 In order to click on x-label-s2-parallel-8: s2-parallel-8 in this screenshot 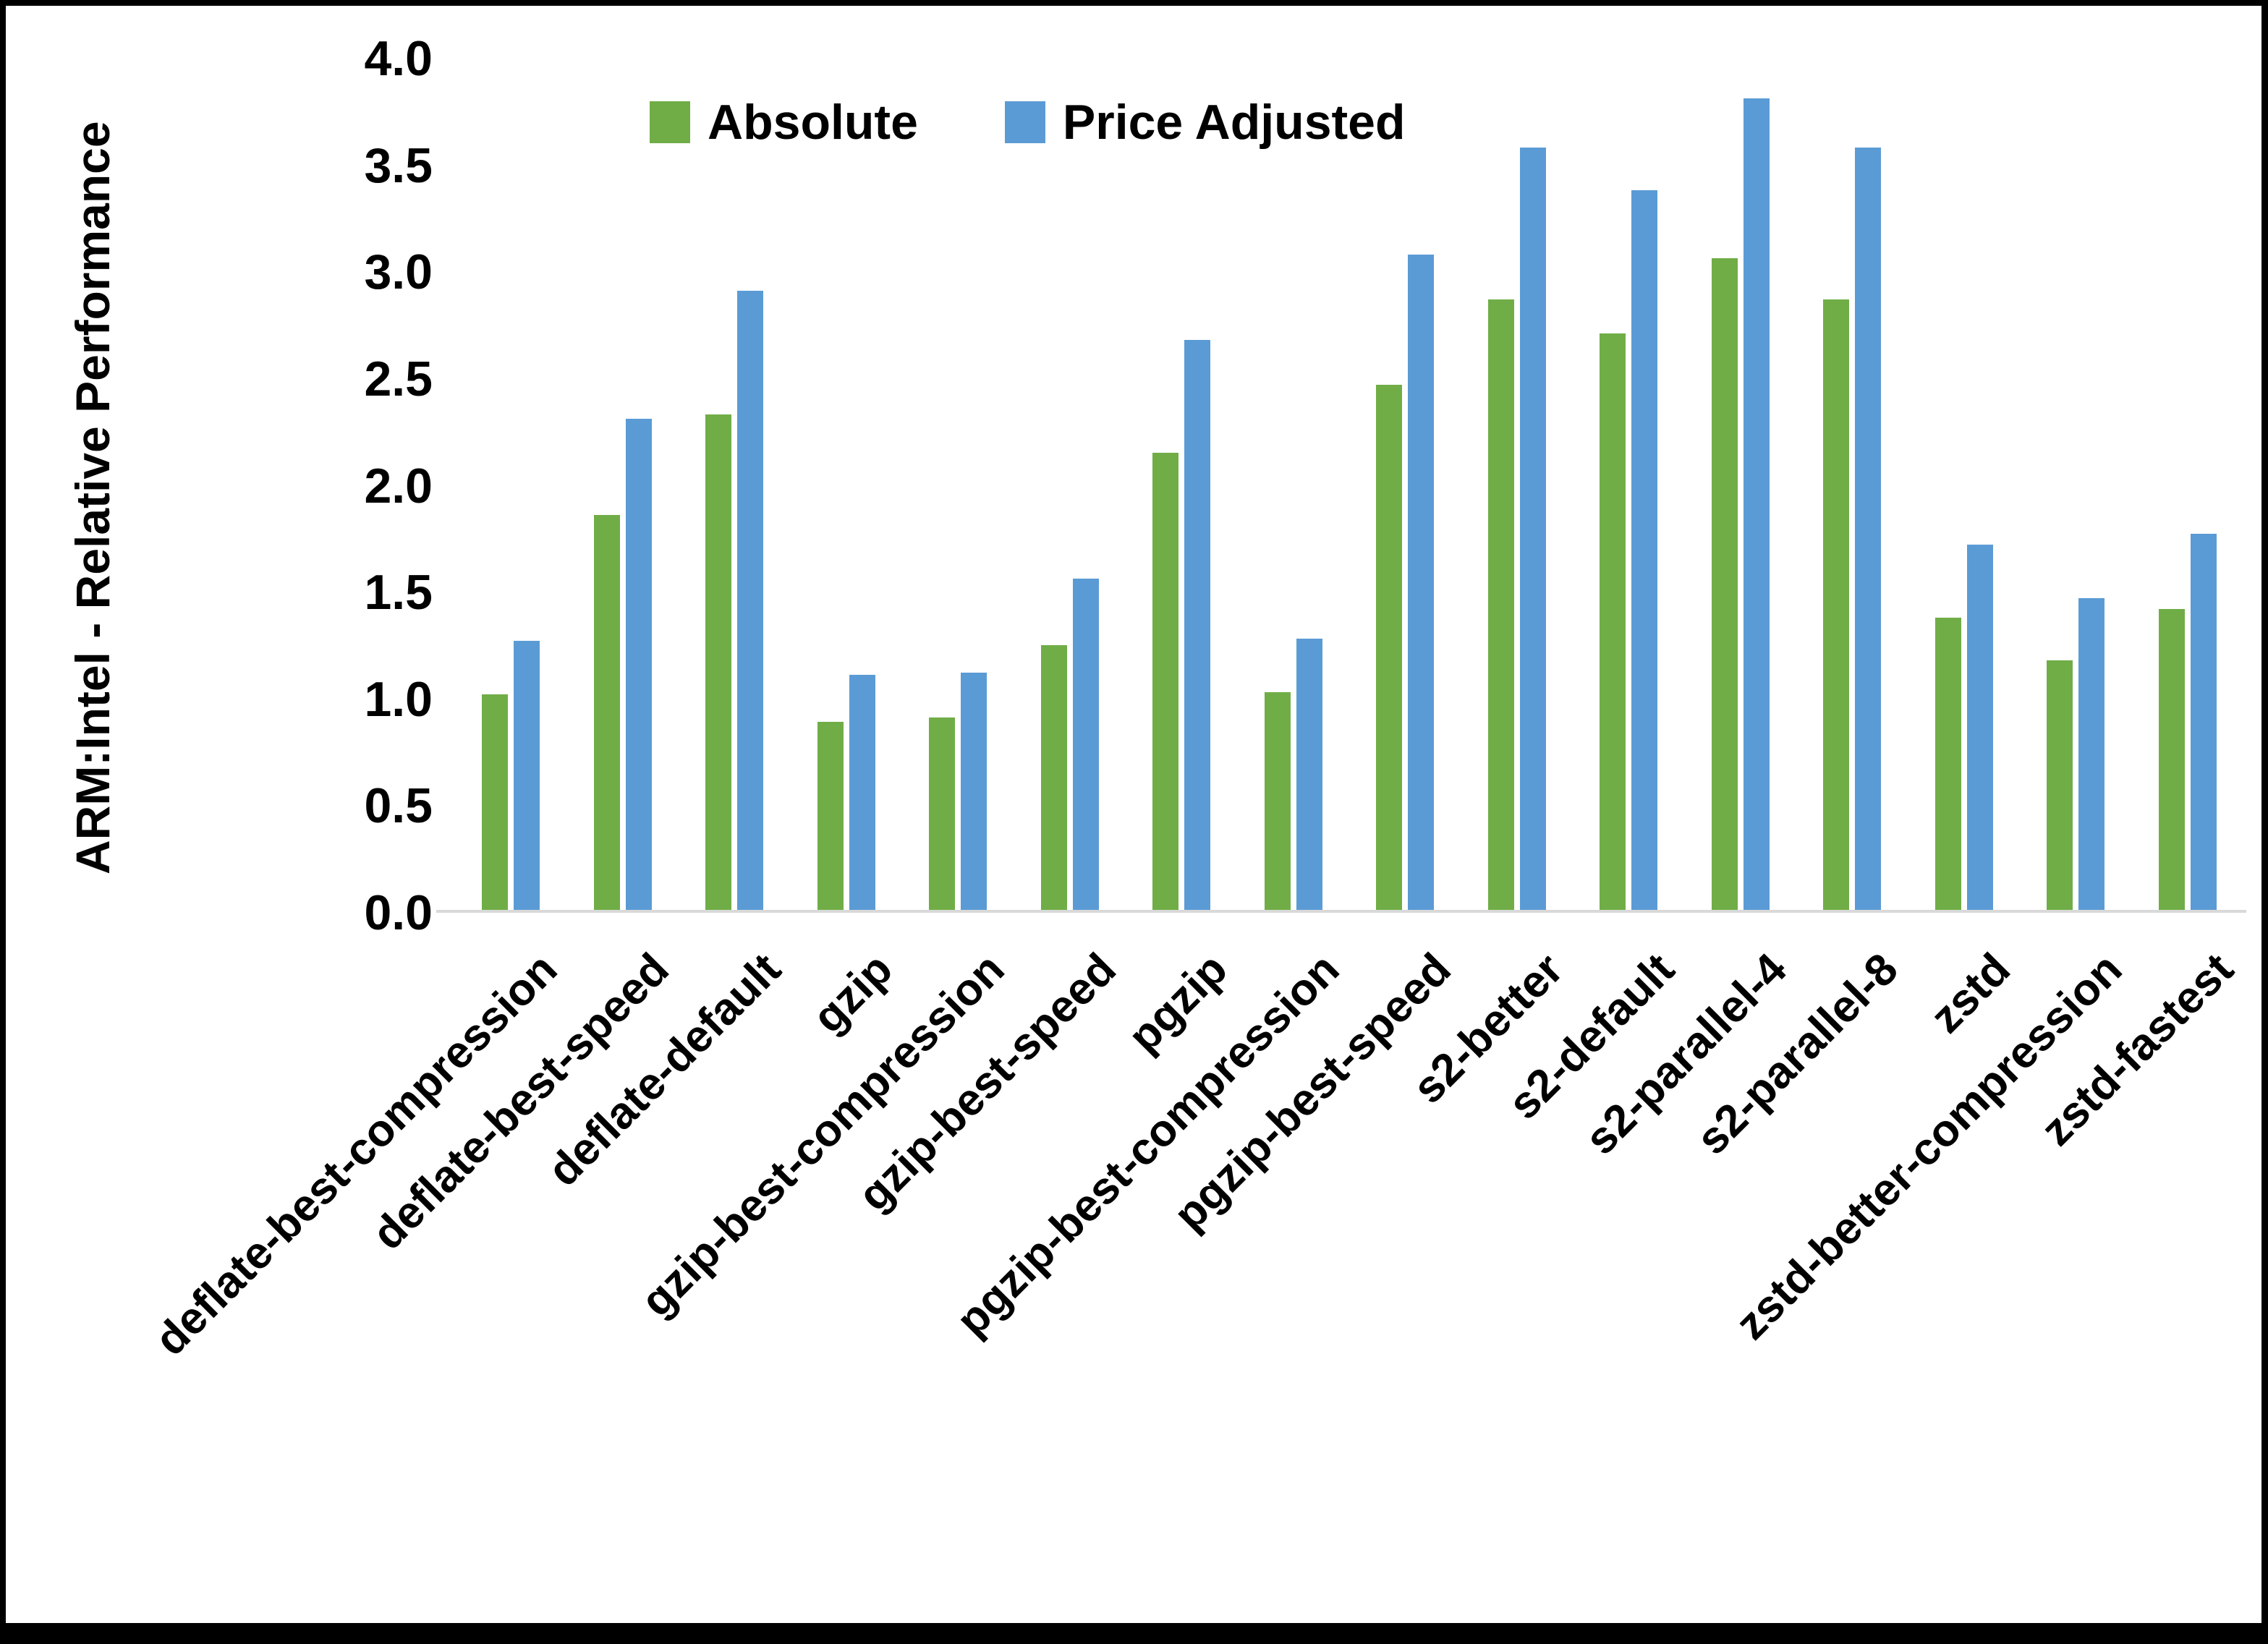, I will do `click(1798, 1054)`.